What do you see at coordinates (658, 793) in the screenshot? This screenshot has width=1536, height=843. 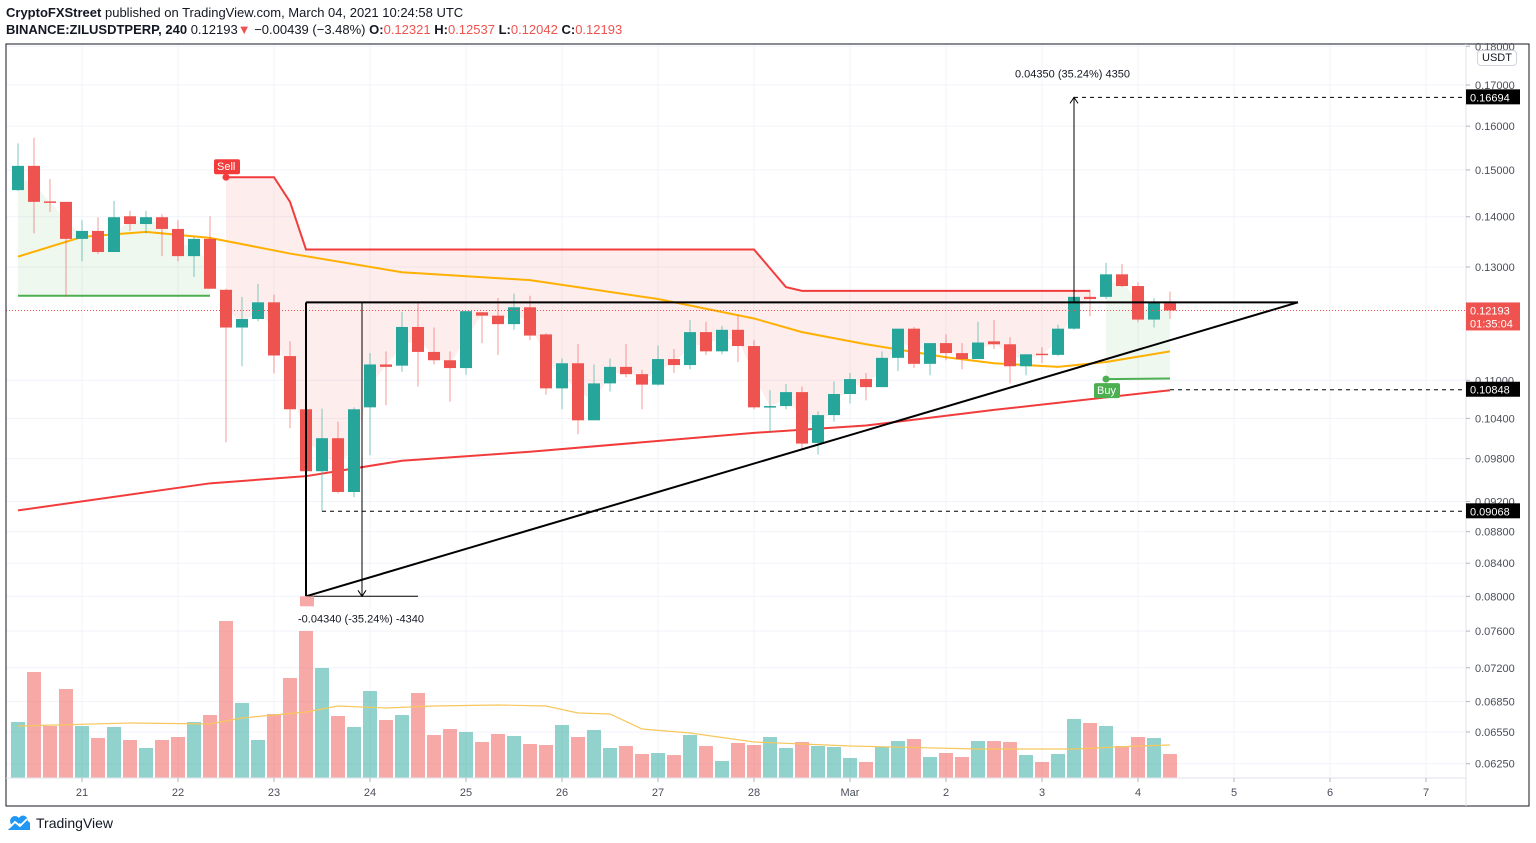 I see `time-tick-label: 27` at bounding box center [658, 793].